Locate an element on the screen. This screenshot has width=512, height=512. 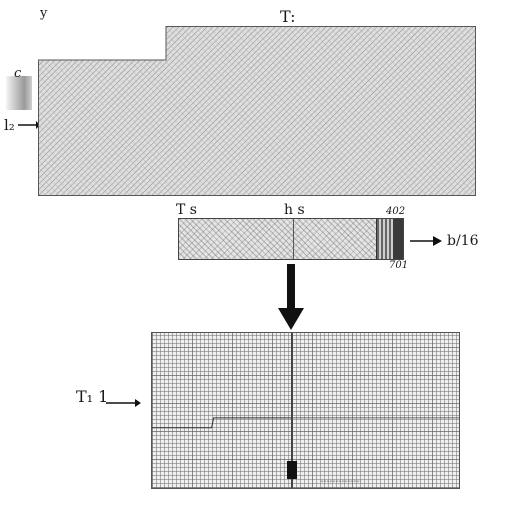
label-y: y is located at coordinates (44, 13).